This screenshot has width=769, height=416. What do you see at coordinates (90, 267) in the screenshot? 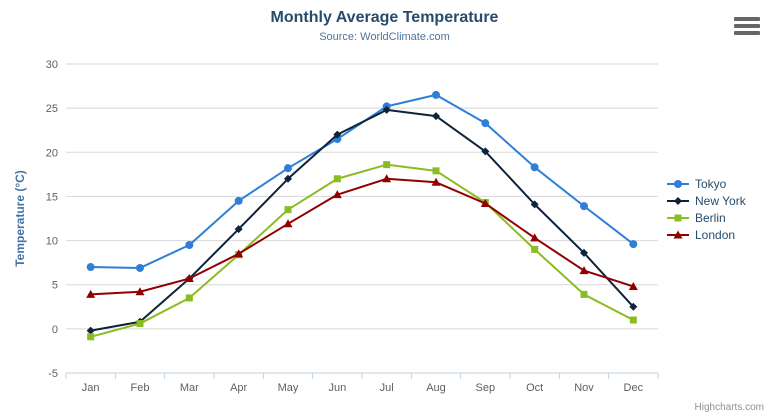
I see `series-marker-tokyo-jan` at bounding box center [90, 267].